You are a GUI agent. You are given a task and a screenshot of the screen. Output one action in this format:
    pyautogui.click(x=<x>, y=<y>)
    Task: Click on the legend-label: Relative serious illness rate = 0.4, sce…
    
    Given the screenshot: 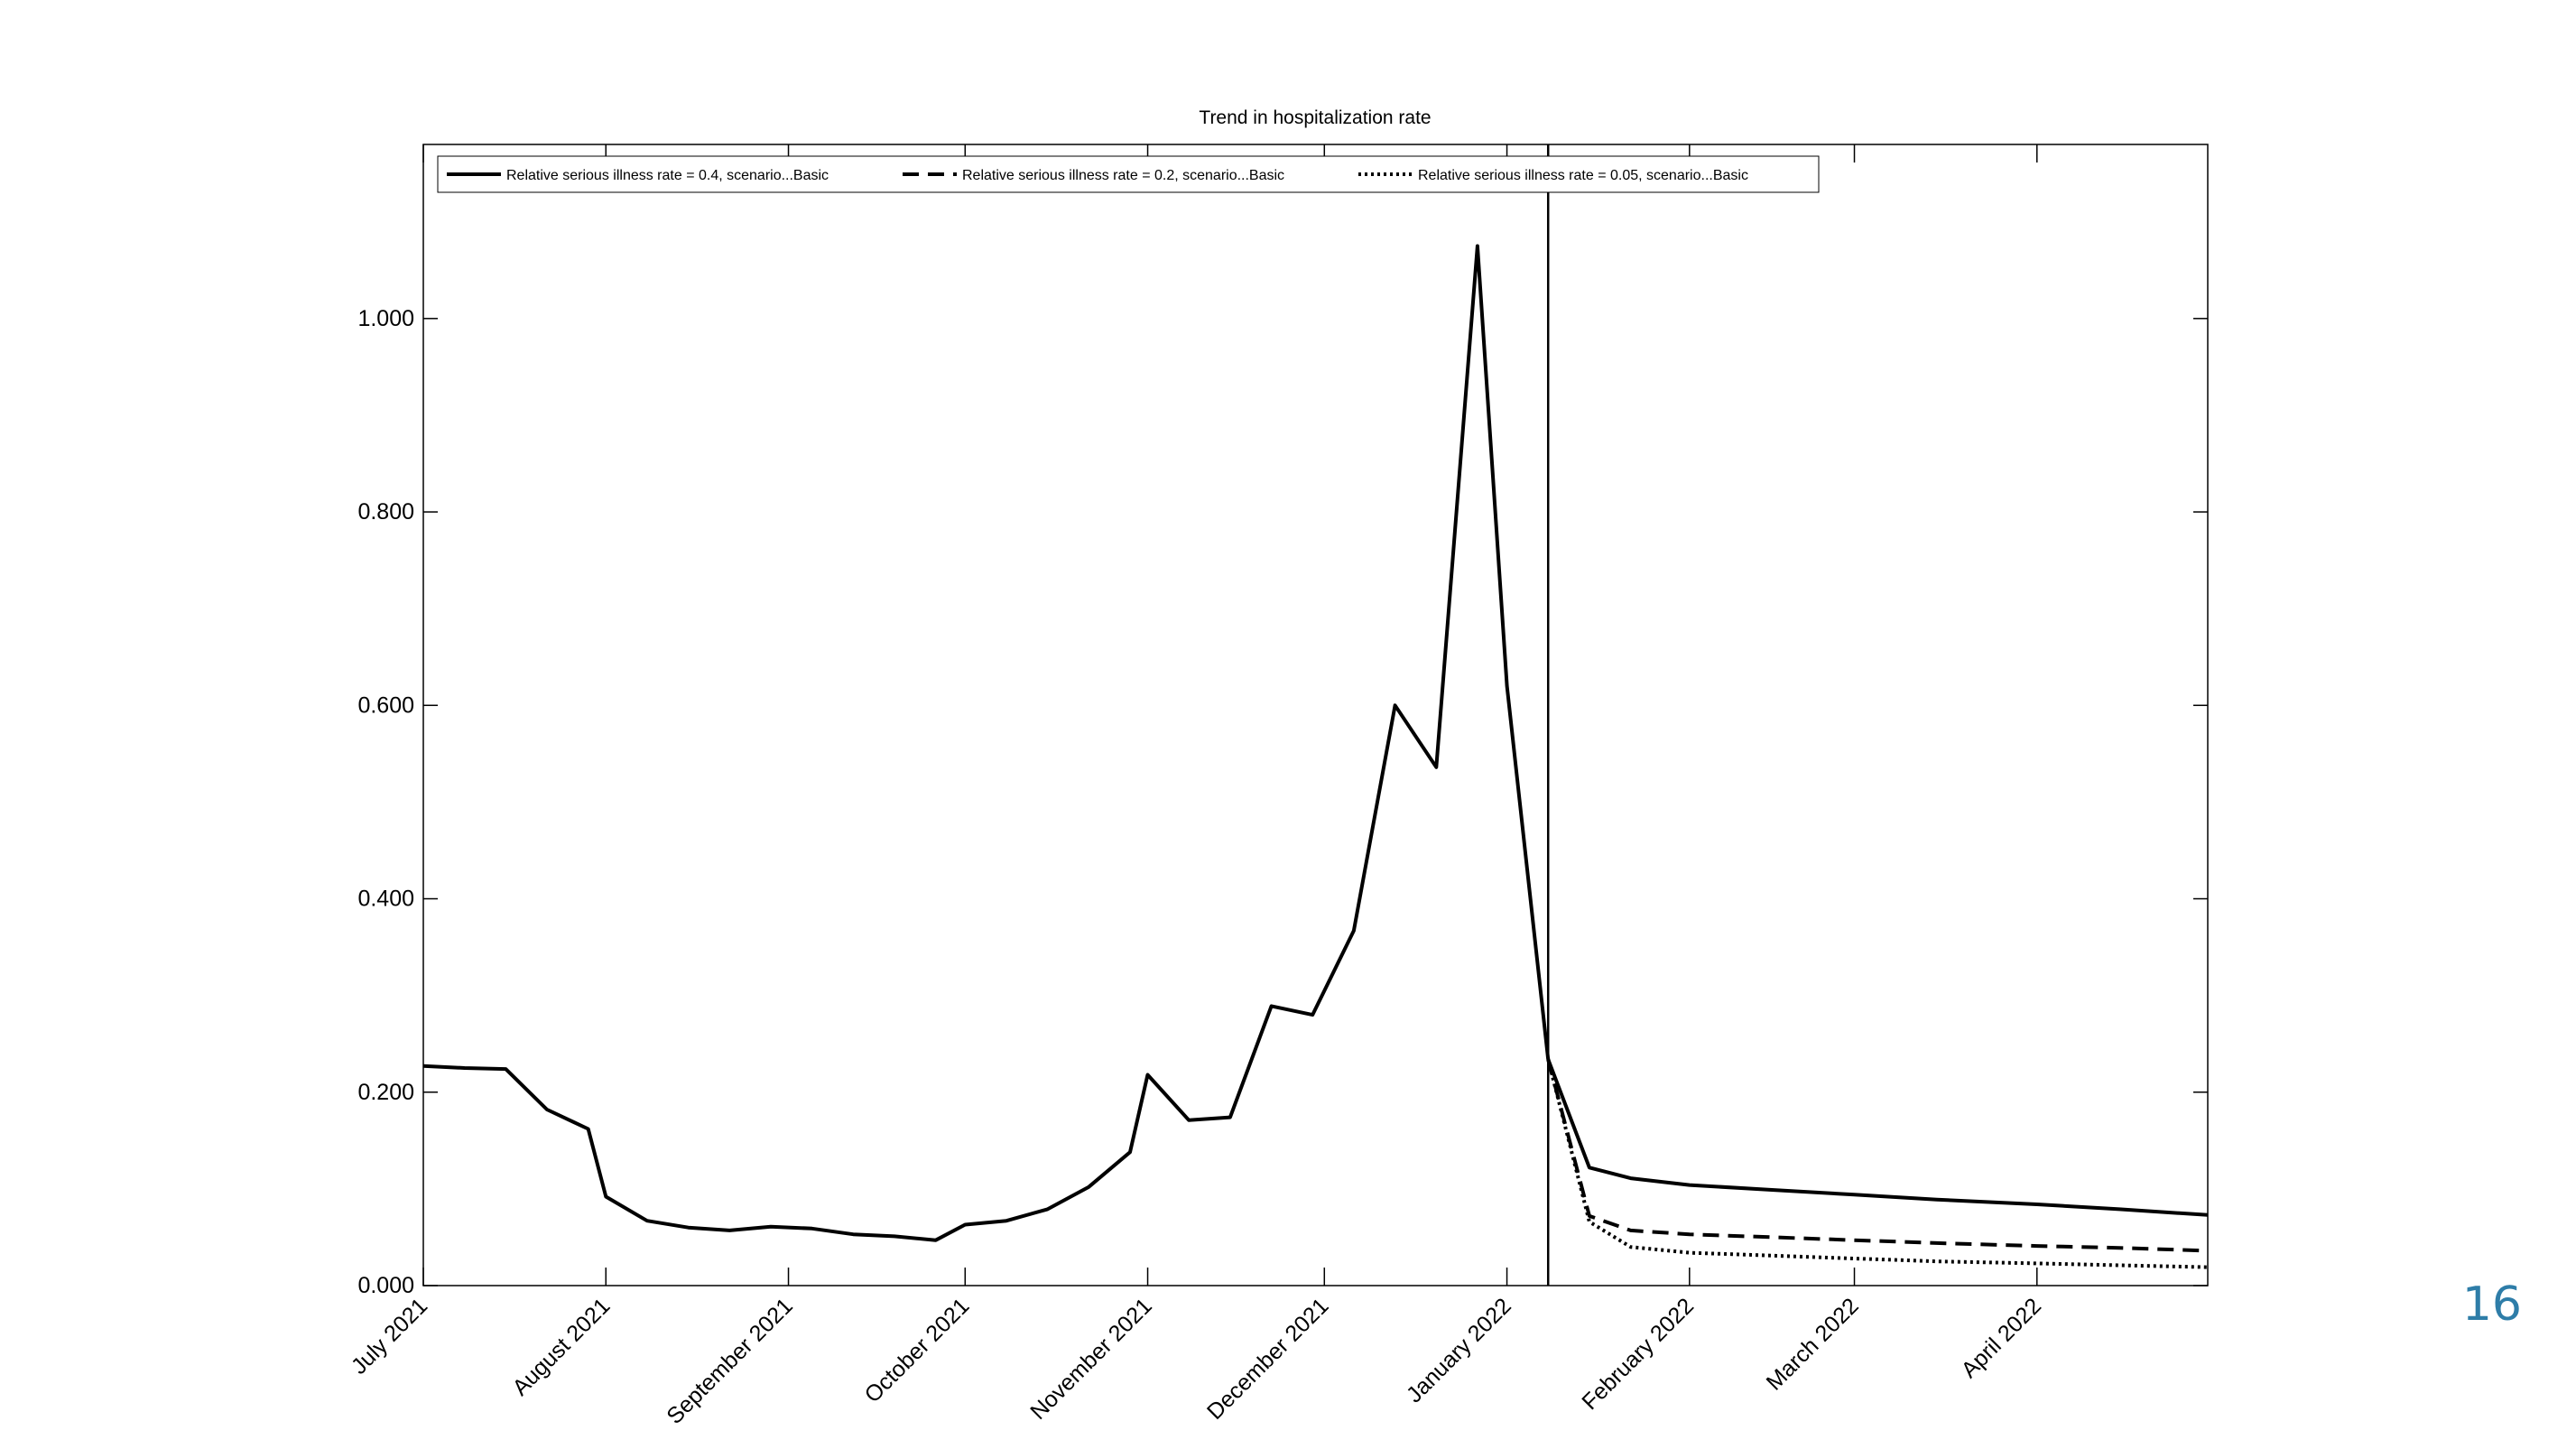 What is the action you would take?
    pyautogui.click(x=667, y=175)
    